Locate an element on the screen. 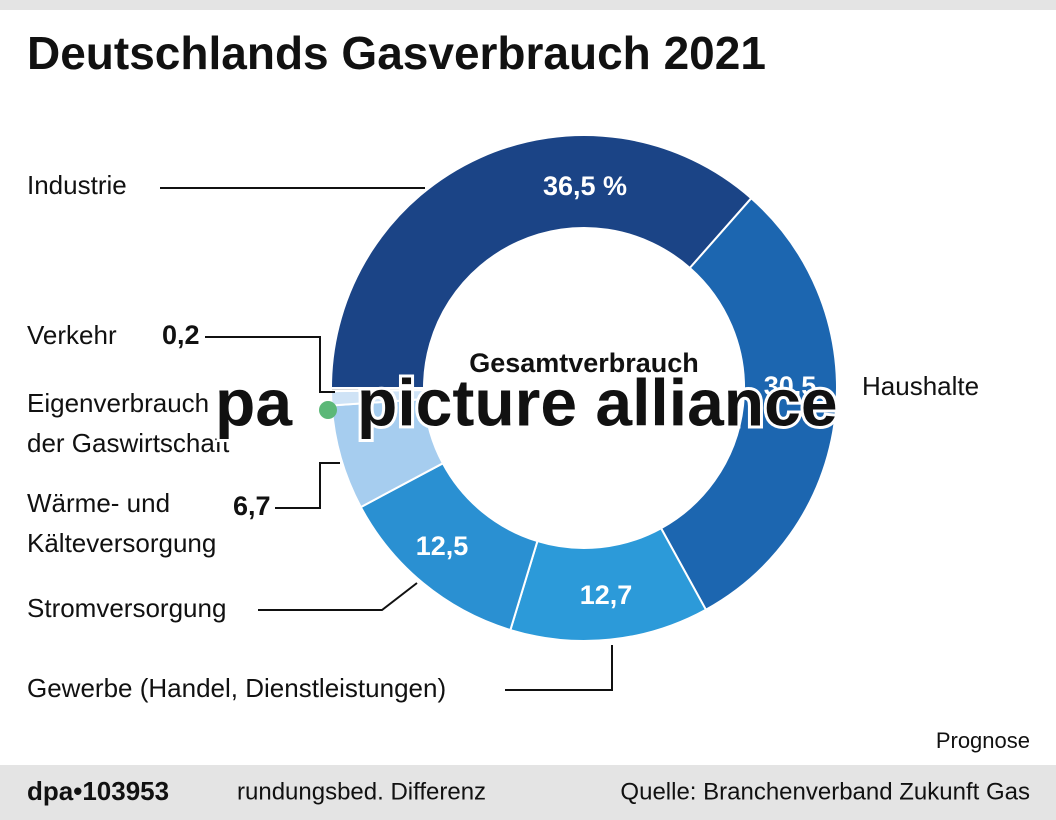  watermark-text: picture alliance is located at coordinates (597, 402).